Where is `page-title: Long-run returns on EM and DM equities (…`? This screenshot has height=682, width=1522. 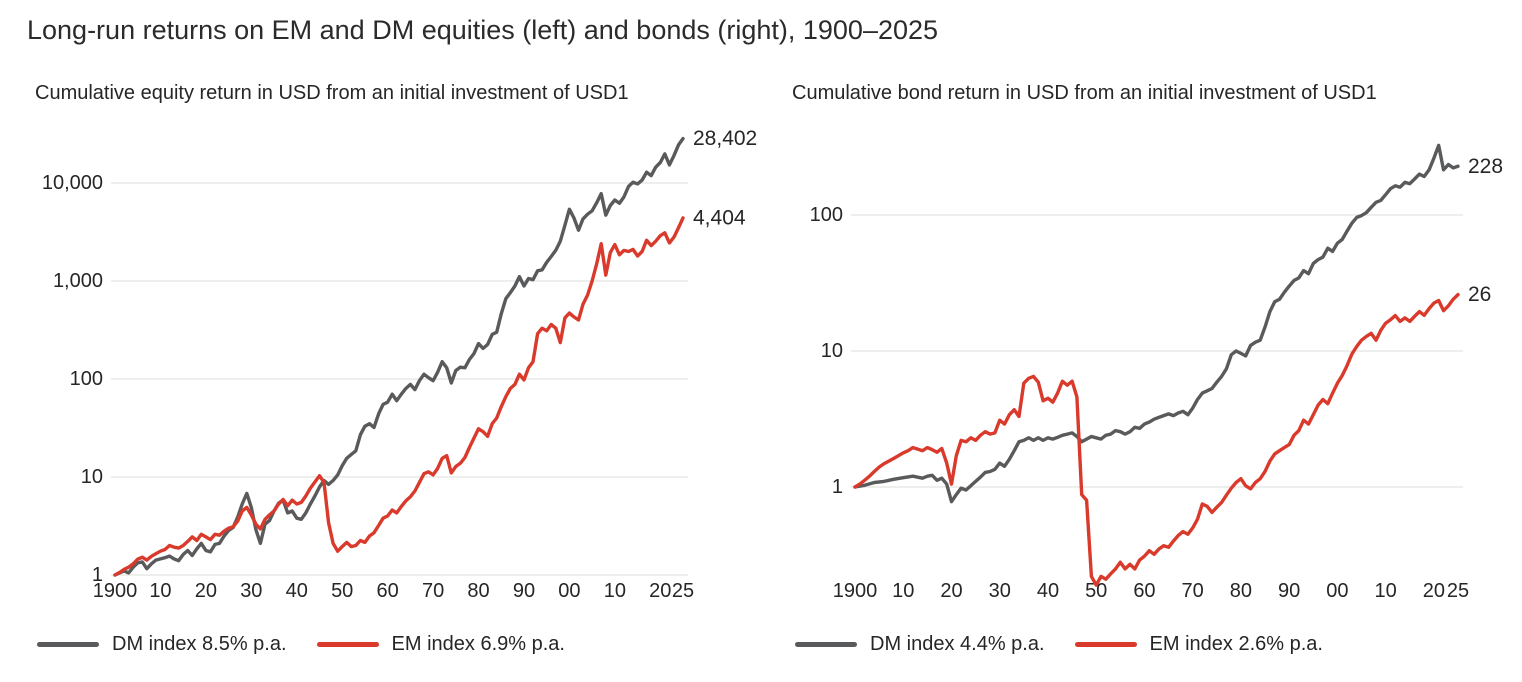 page-title: Long-run returns on EM and DM equities (… is located at coordinates (483, 30).